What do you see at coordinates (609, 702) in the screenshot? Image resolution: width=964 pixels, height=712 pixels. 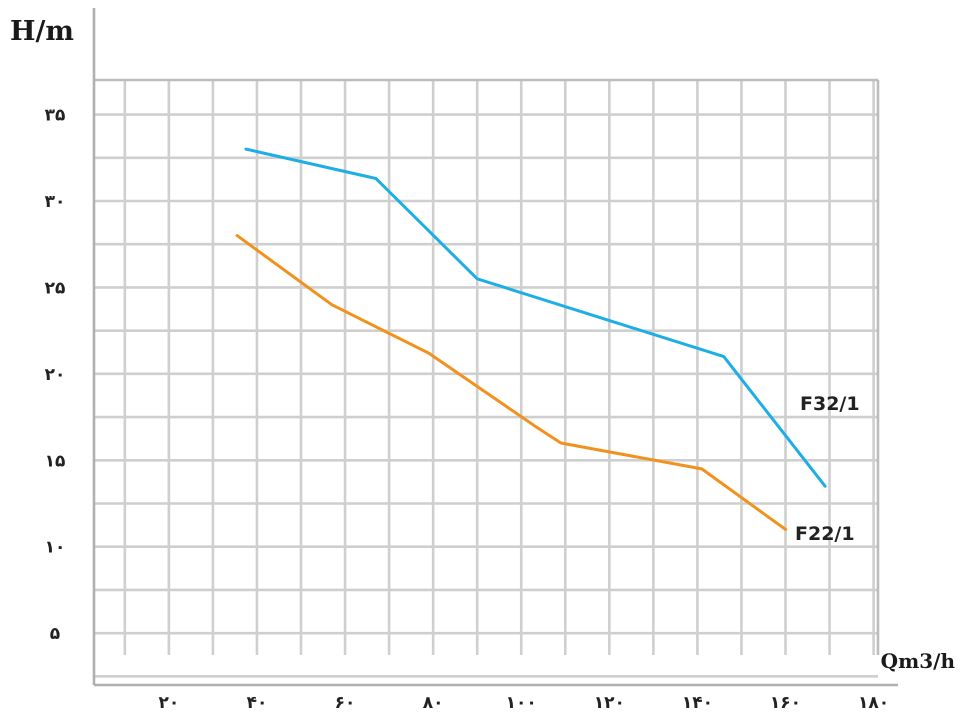 I see `x-tick-label: ۱۲۰` at bounding box center [609, 702].